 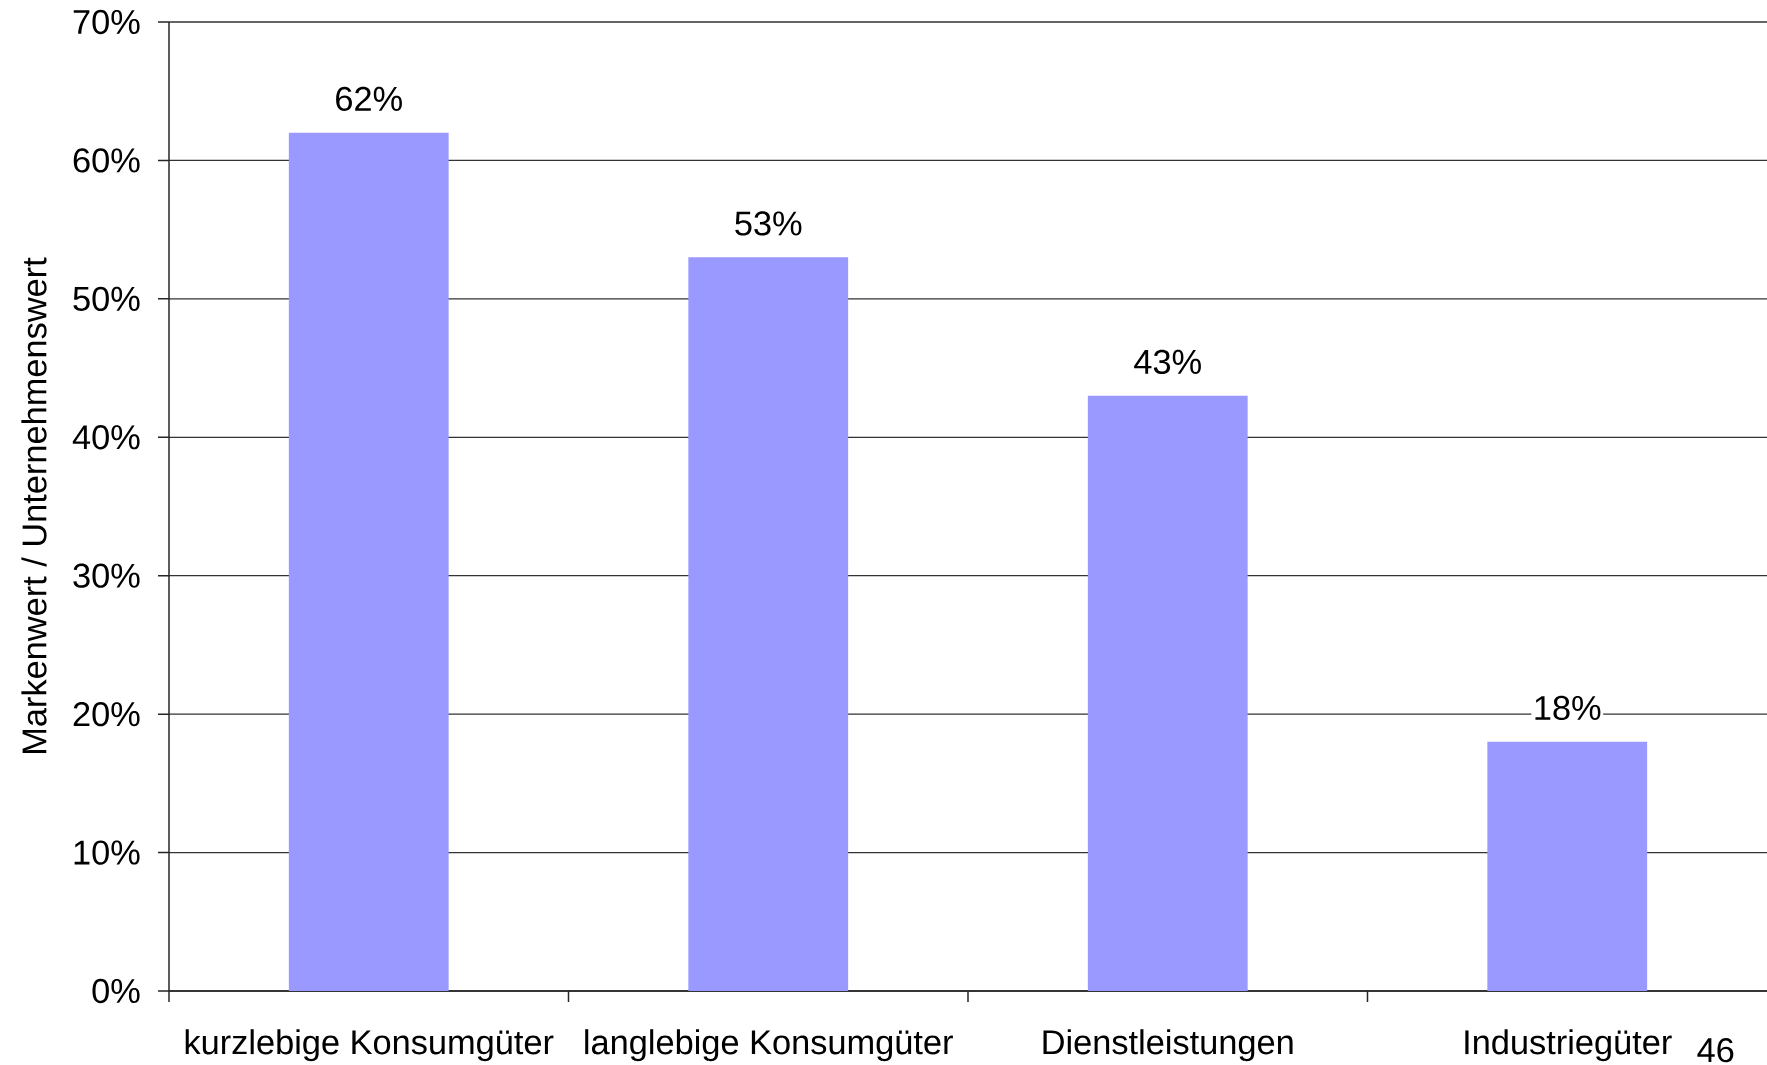 What do you see at coordinates (106, 575) in the screenshot?
I see `y-tick-label: 30%` at bounding box center [106, 575].